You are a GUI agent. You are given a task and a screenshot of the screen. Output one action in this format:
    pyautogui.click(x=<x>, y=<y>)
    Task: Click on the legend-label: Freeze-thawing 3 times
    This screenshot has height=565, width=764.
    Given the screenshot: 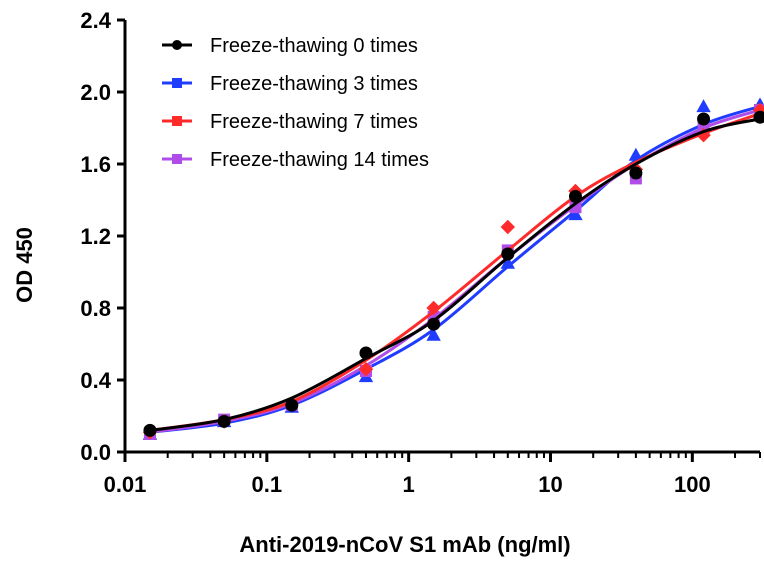 What is the action you would take?
    pyautogui.click(x=314, y=84)
    